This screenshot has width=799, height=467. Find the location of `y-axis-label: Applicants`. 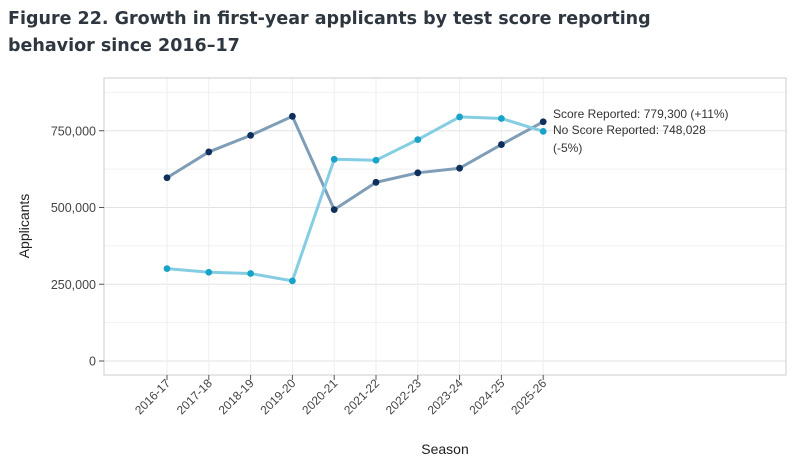

y-axis-label: Applicants is located at coordinates (24, 226).